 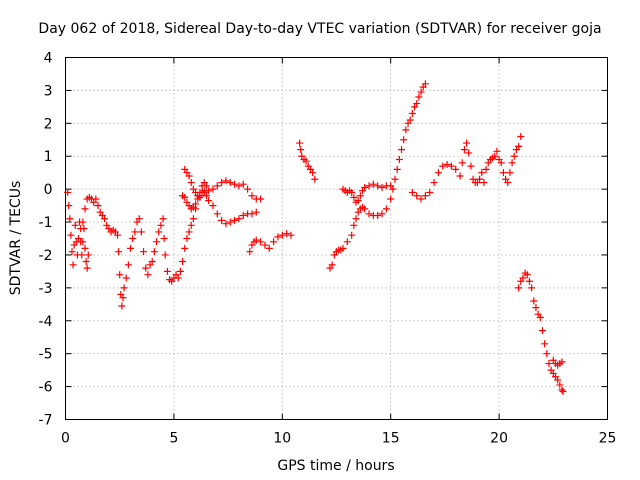 I want to click on y-tick-label: -1, so click(x=46, y=223).